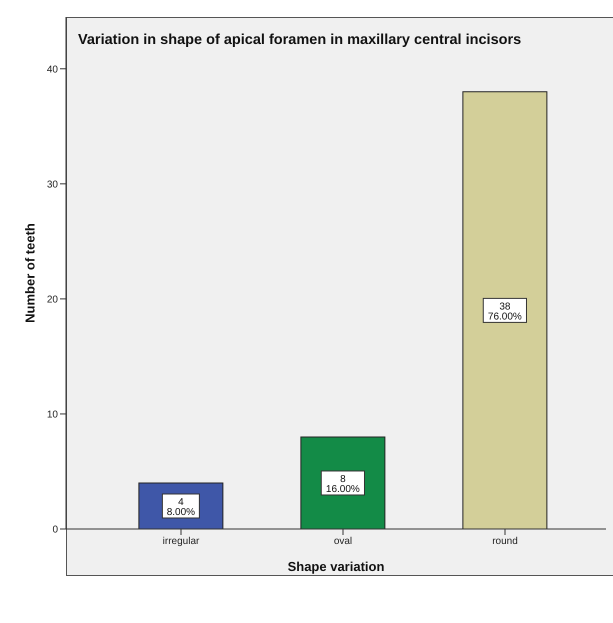  I want to click on x-axis-title: Shape variation, so click(336, 566).